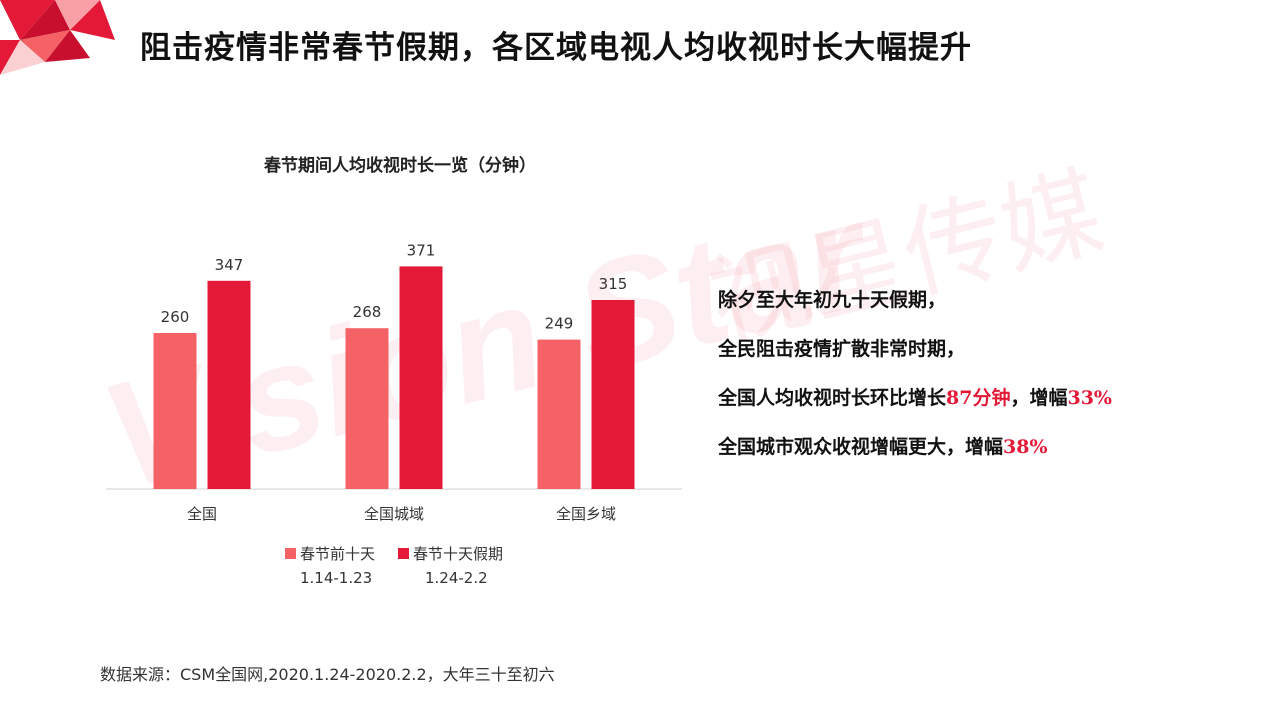  What do you see at coordinates (202, 514) in the screenshot?
I see `category-label-0: 全国` at bounding box center [202, 514].